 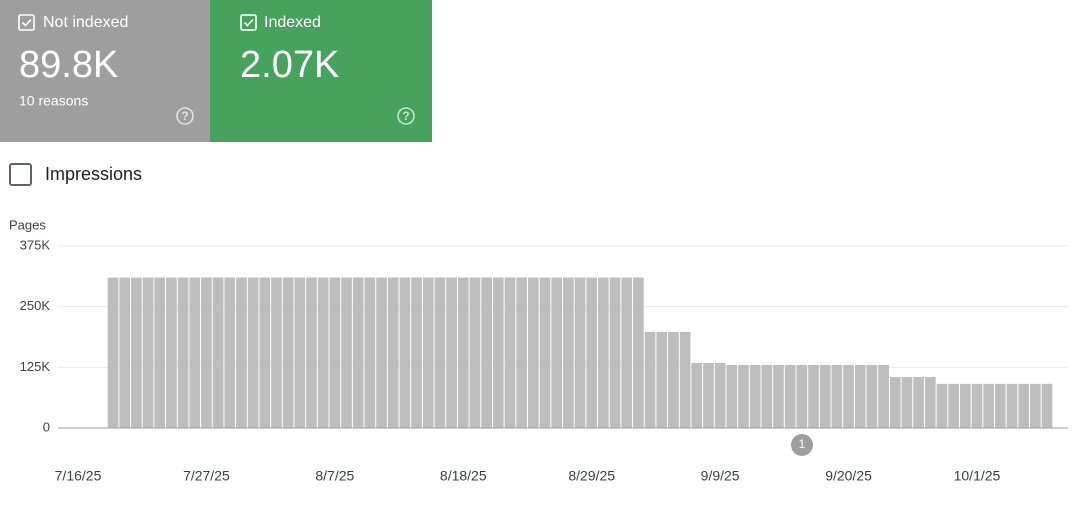 I want to click on annotation-label: 1, so click(x=802, y=444).